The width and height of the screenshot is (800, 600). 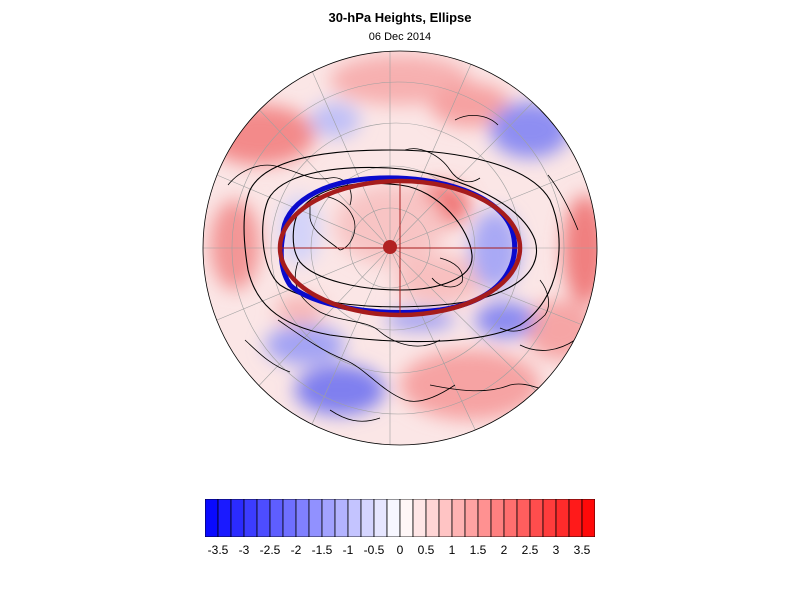 I want to click on blue-ellipse, so click(x=398, y=245).